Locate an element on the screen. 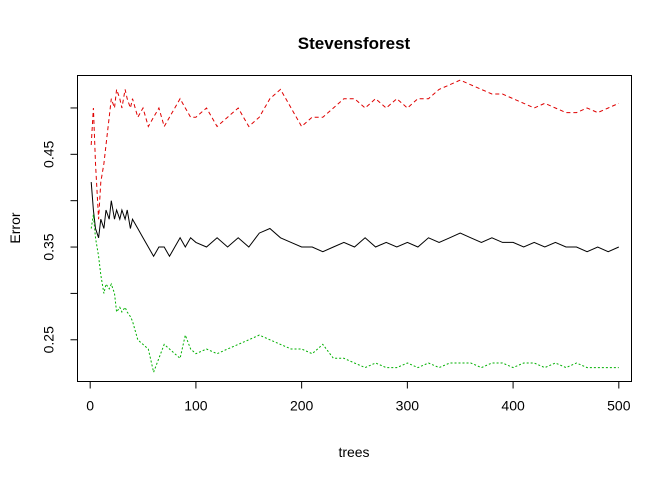 This screenshot has height=480, width=672. x-tick-label: 100 is located at coordinates (196, 406).